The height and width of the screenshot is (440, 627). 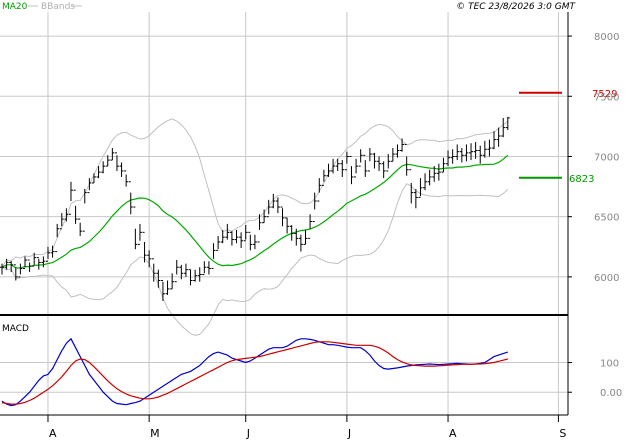 I want to click on price-tick-label: 7500, so click(x=606, y=97).